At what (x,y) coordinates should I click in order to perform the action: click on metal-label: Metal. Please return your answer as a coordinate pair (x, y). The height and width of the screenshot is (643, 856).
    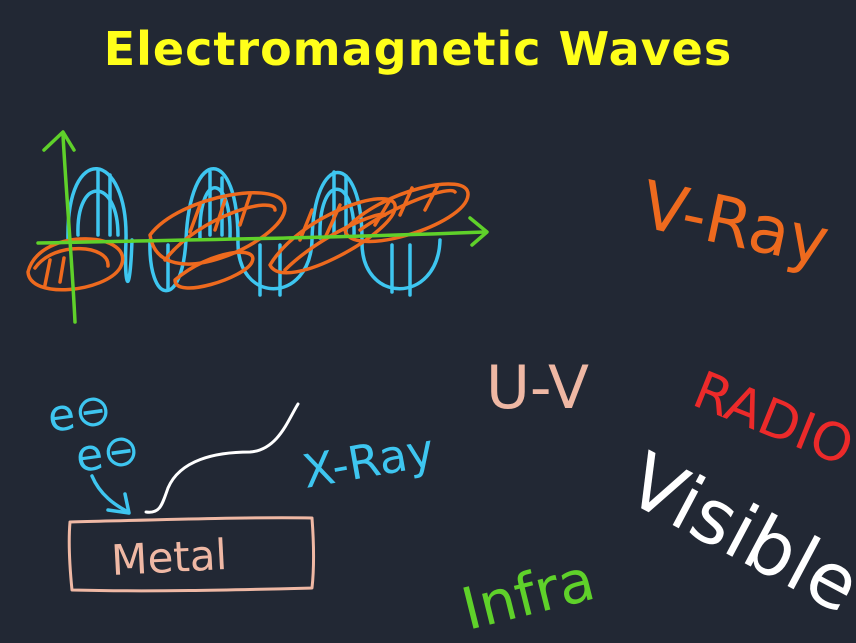
    Looking at the image, I should click on (169, 557).